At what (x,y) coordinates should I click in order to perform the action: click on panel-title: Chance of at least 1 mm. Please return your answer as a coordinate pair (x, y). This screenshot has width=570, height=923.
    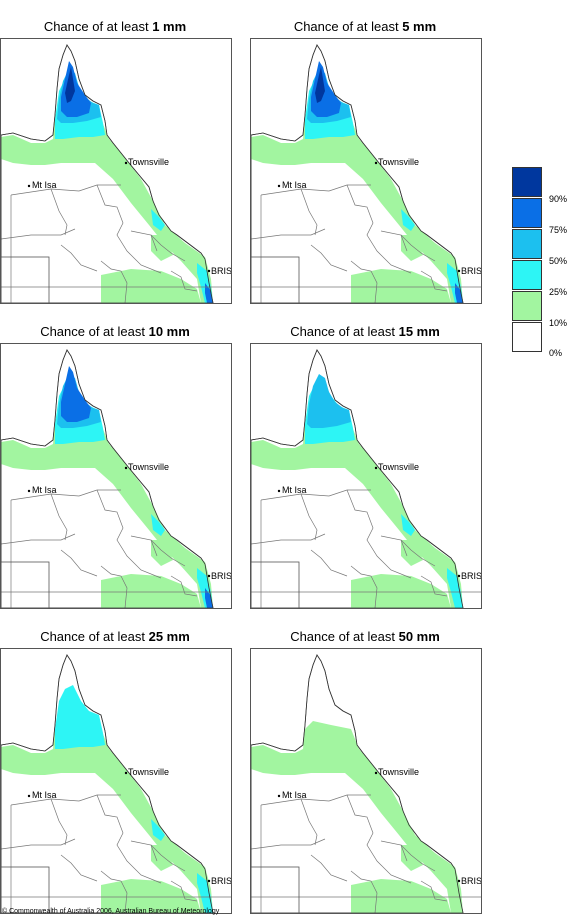
    Looking at the image, I should click on (115, 26).